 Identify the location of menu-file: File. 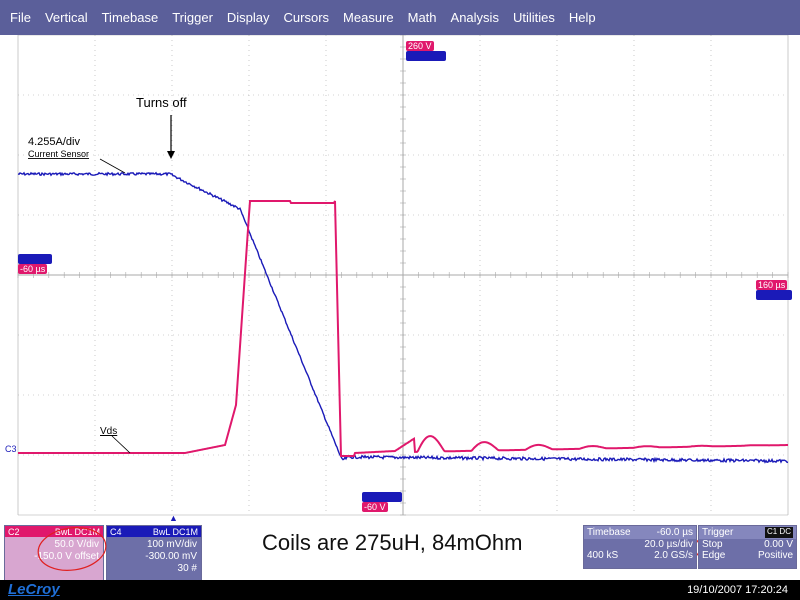
(20, 17).